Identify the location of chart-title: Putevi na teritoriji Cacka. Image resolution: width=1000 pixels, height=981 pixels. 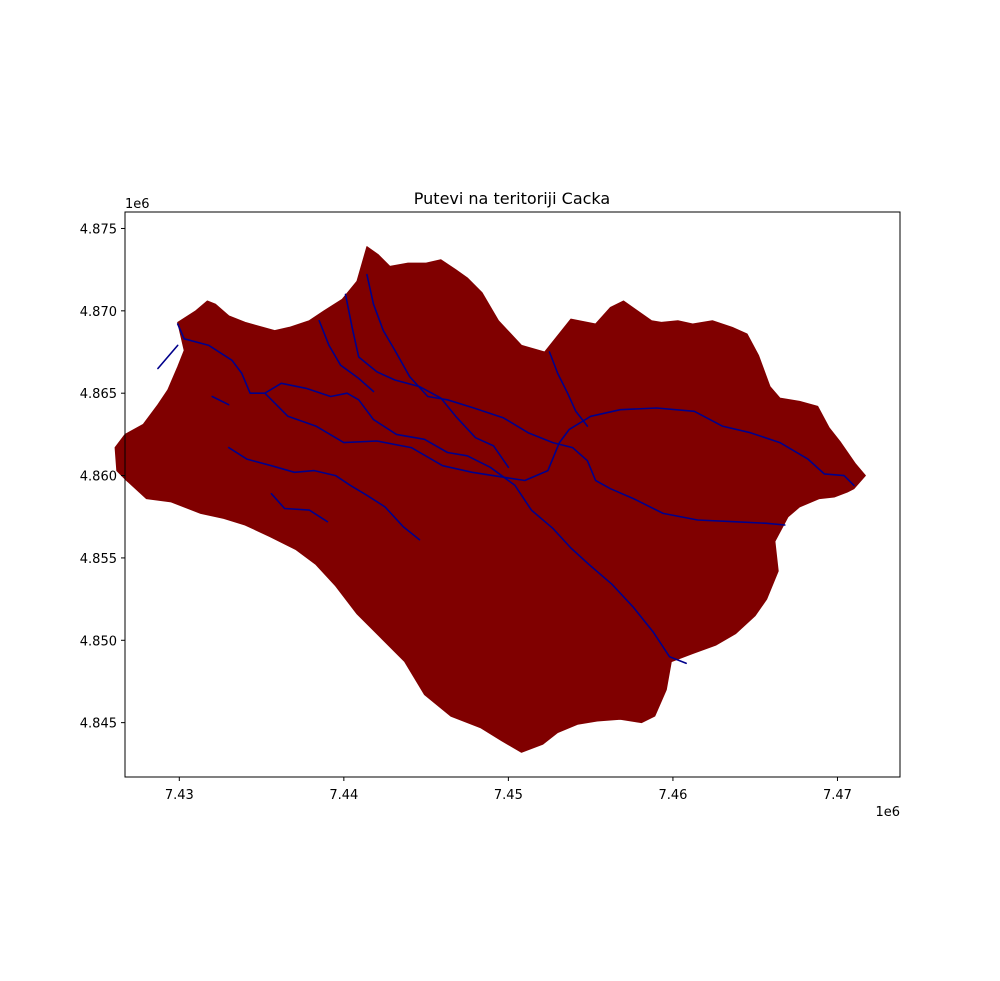
(512, 198).